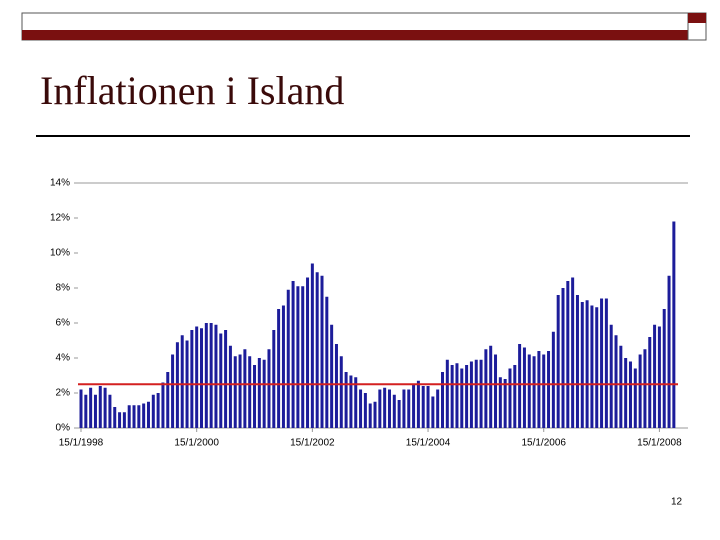 This screenshot has width=720, height=540. Describe the element at coordinates (659, 443) in the screenshot. I see `x-tick-label: 15/1/2008` at that location.